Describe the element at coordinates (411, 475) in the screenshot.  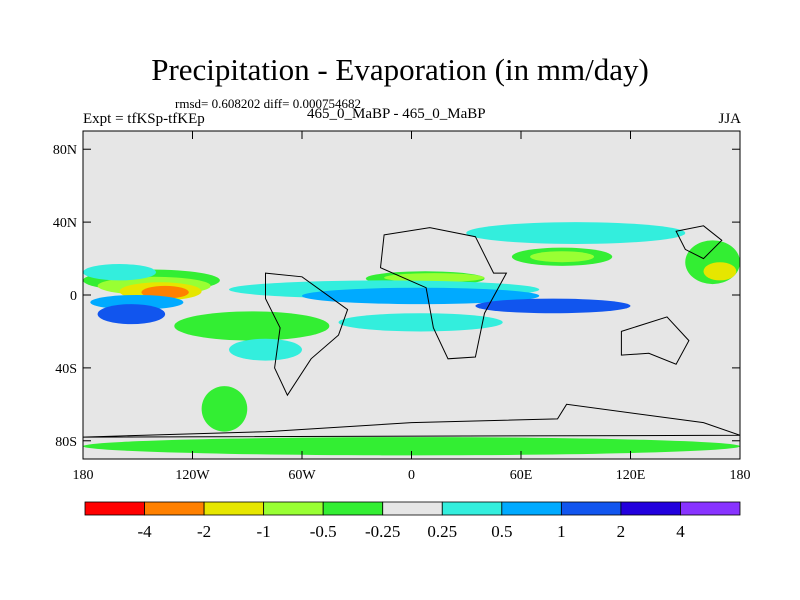
I see `x-tick-label: 0` at that location.